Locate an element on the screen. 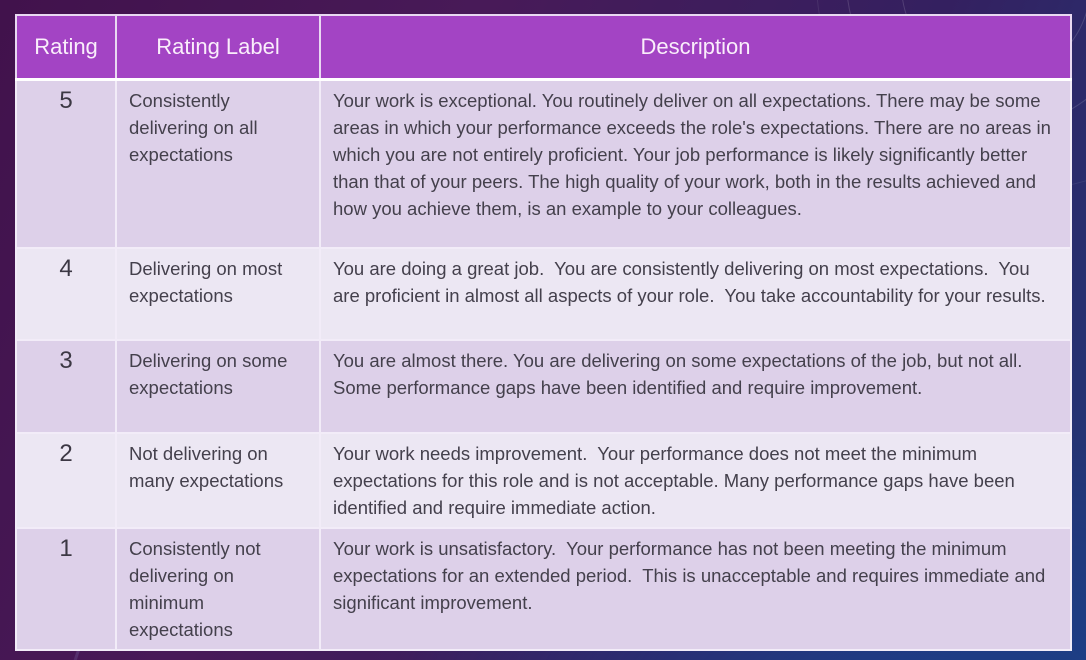 The width and height of the screenshot is (1086, 660). rating-value: 1 is located at coordinates (66, 589).